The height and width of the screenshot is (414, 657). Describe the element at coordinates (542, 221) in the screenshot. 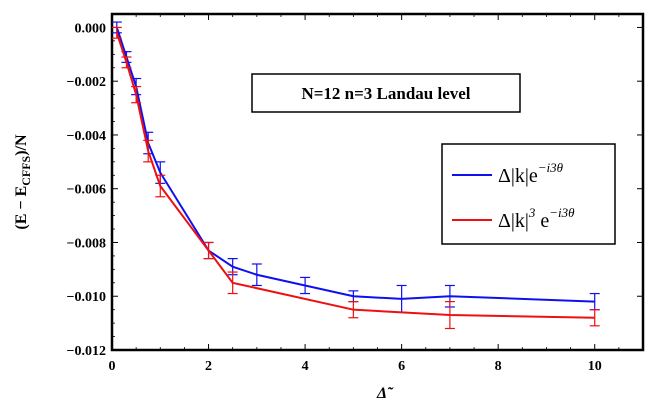

I see `legend-label-red-e: e` at that location.